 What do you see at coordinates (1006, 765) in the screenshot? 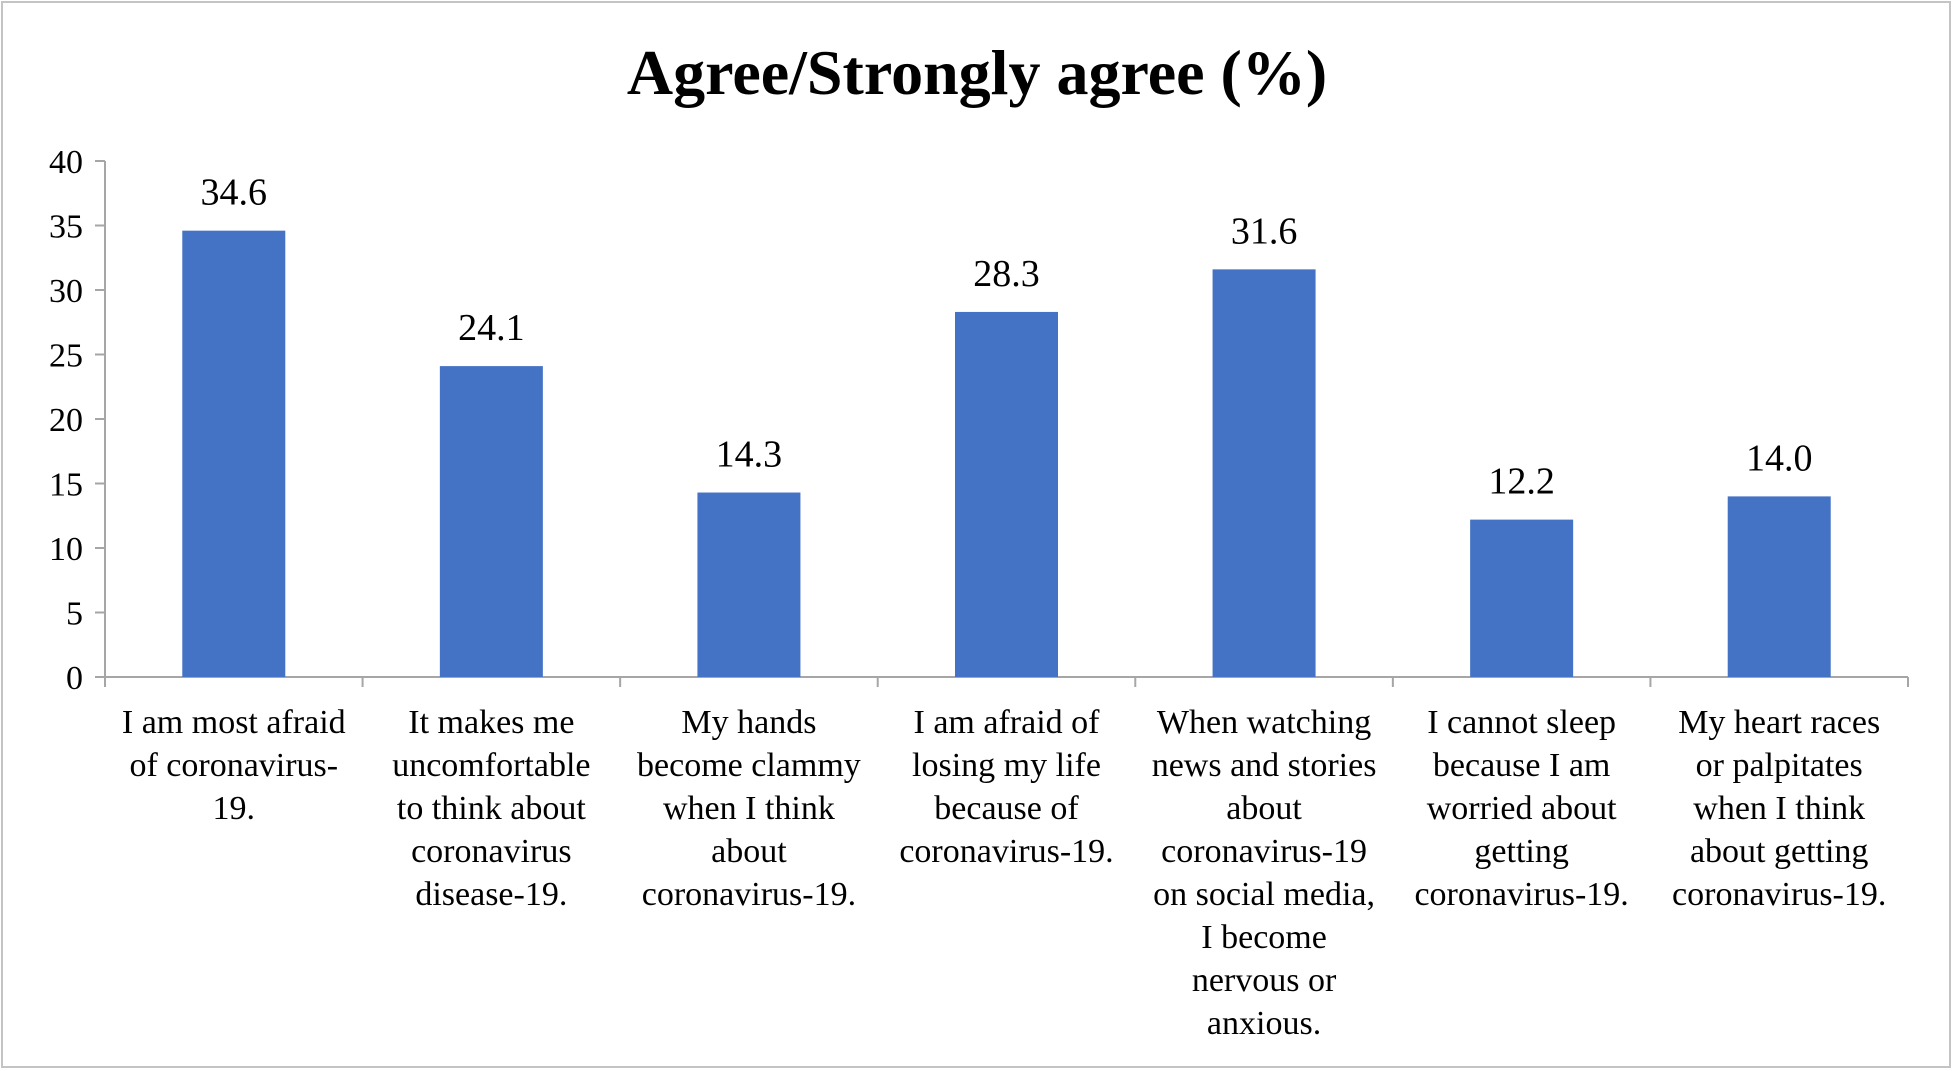
I see `x-tick-label-line: losing my life` at bounding box center [1006, 765].